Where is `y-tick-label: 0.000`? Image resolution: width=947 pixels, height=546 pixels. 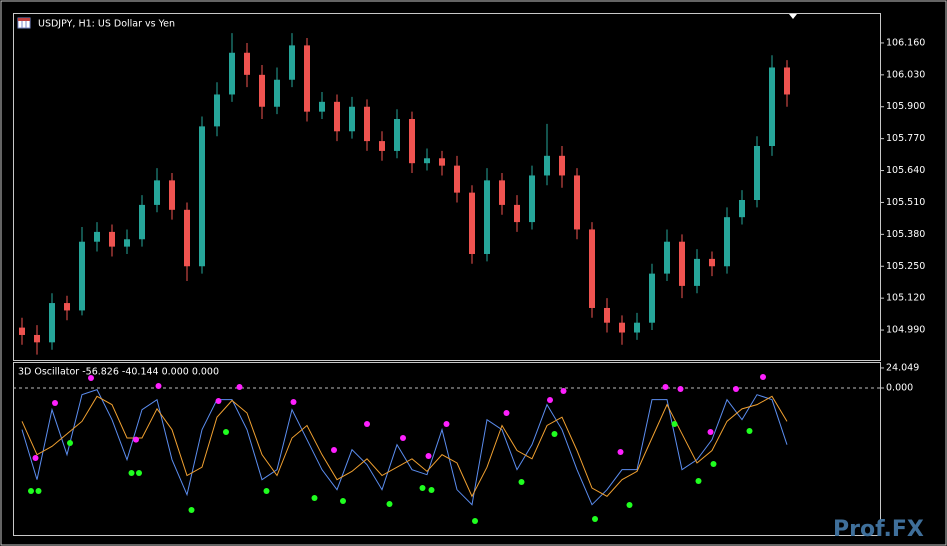
y-tick-label: 0.000 is located at coordinates (899, 388).